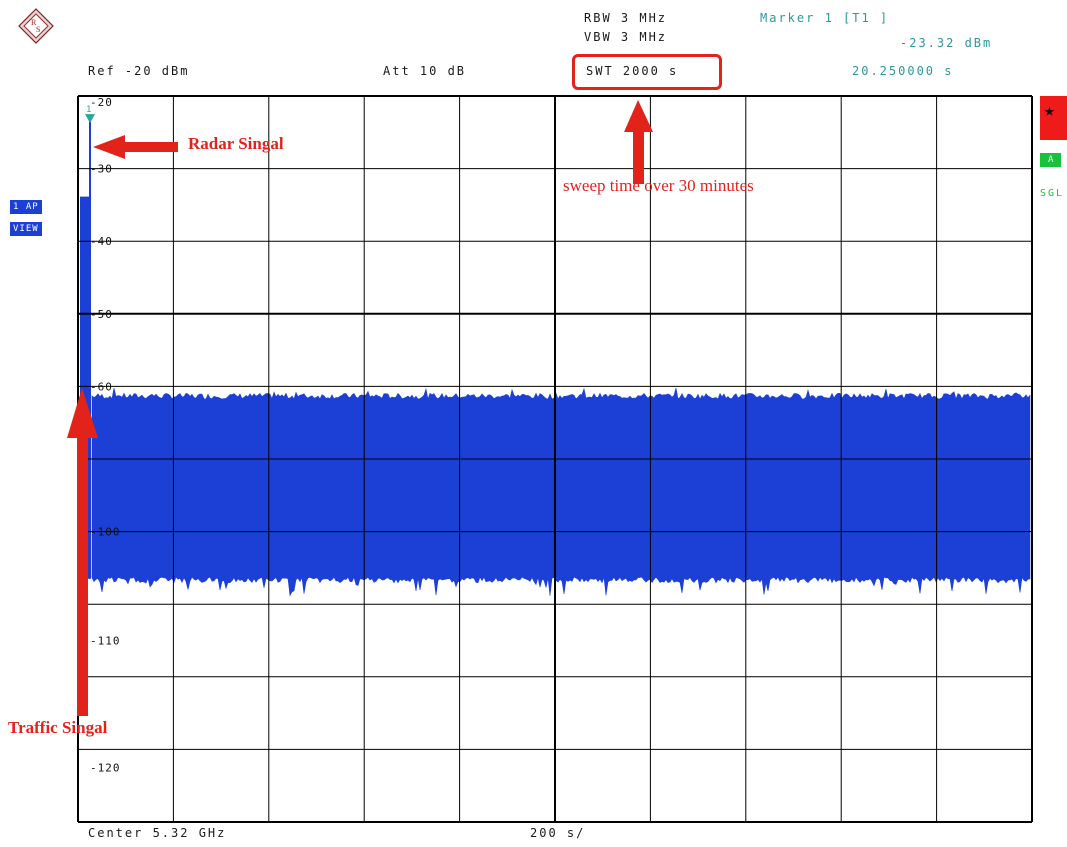 The width and height of the screenshot is (1067, 847). I want to click on y-tick-label: -40, so click(101, 241).